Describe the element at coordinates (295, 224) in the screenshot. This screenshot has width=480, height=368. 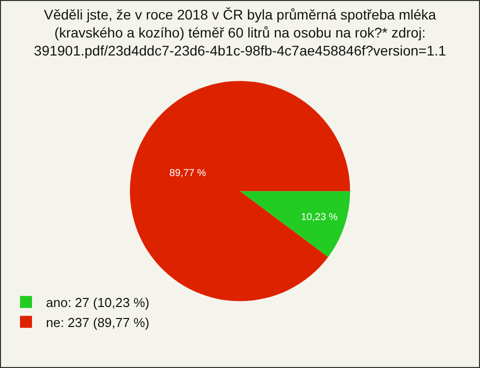
I see `pie-slice` at that location.